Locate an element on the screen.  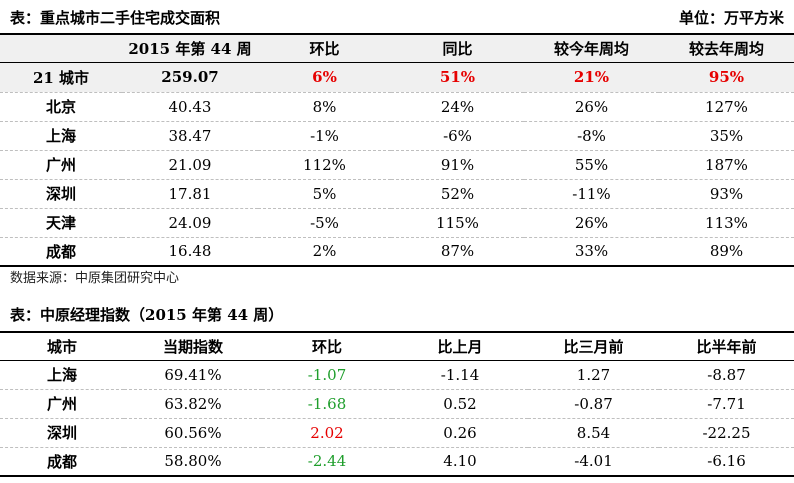
value-cell: 33% is located at coordinates (591, 251).